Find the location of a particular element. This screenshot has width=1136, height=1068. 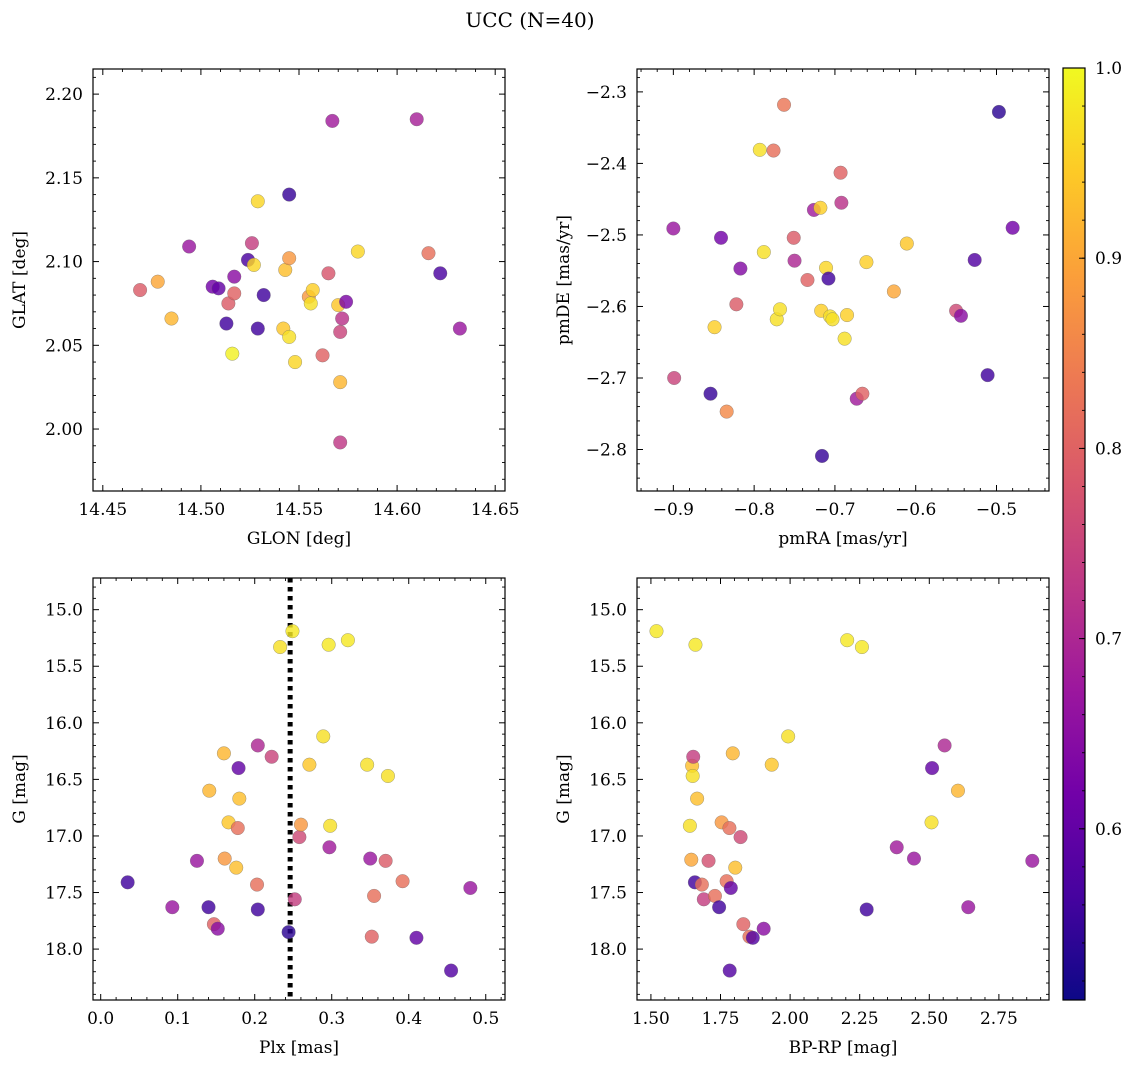

figure-title: UCC (N=40) is located at coordinates (529, 20).